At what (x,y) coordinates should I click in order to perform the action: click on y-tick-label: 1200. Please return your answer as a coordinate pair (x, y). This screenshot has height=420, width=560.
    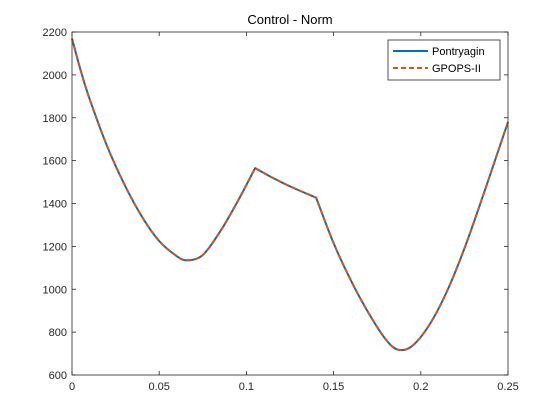
    Looking at the image, I should click on (55, 247).